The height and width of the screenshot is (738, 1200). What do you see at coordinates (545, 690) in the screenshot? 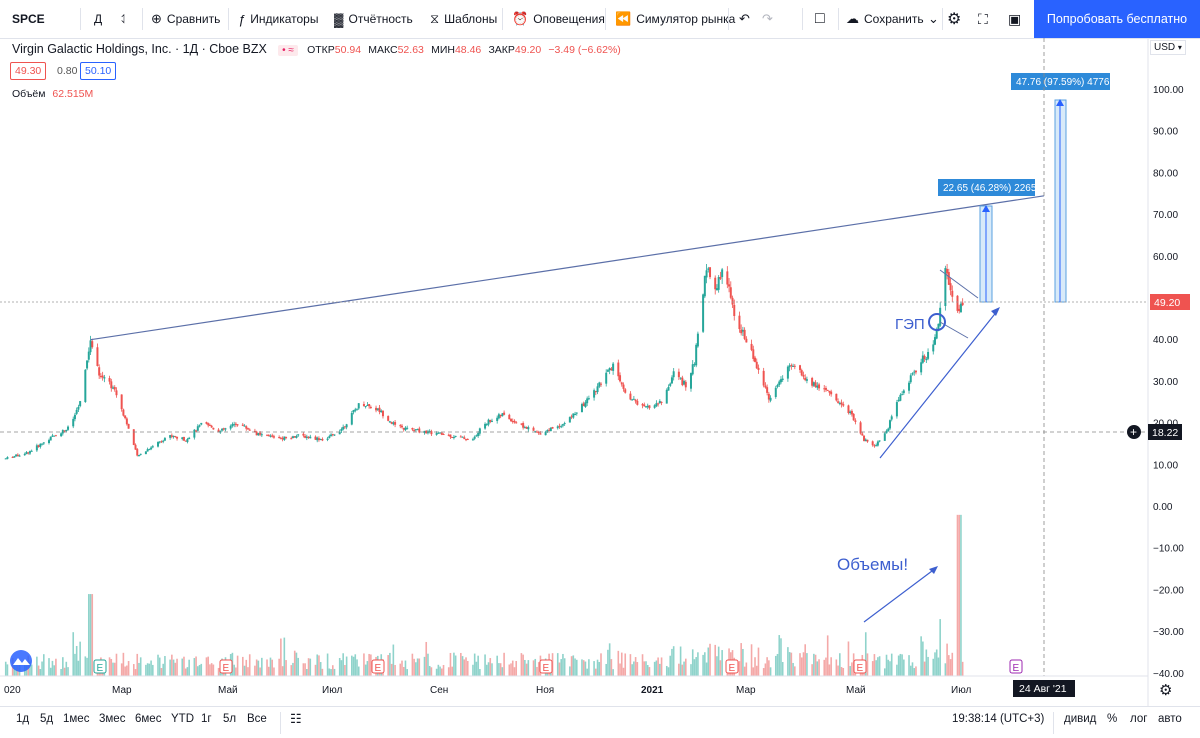
I see `time-tick-label: Ноя` at bounding box center [545, 690].